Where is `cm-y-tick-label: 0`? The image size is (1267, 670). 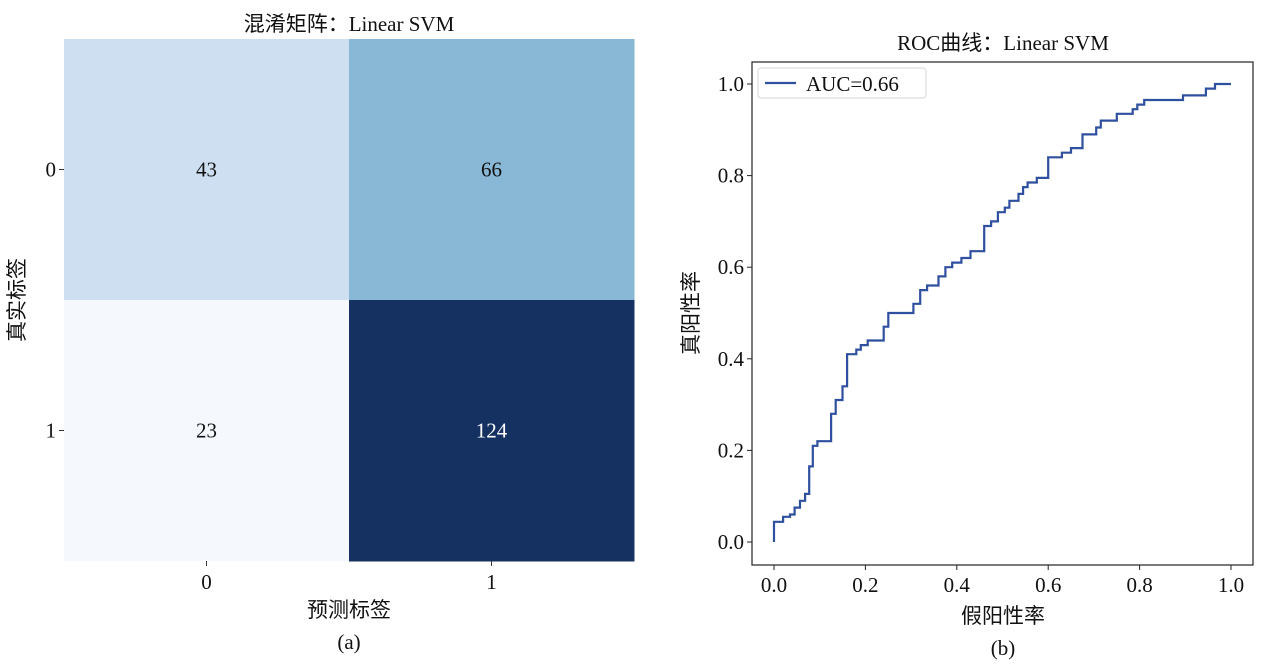
cm-y-tick-label: 0 is located at coordinates (51, 170).